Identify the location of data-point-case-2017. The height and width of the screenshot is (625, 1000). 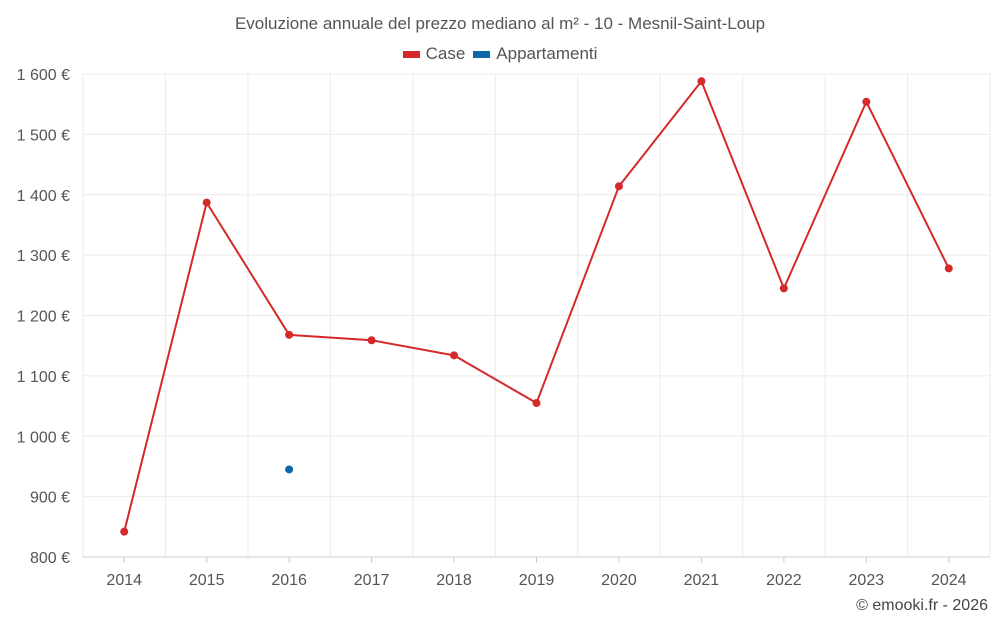
(371, 340).